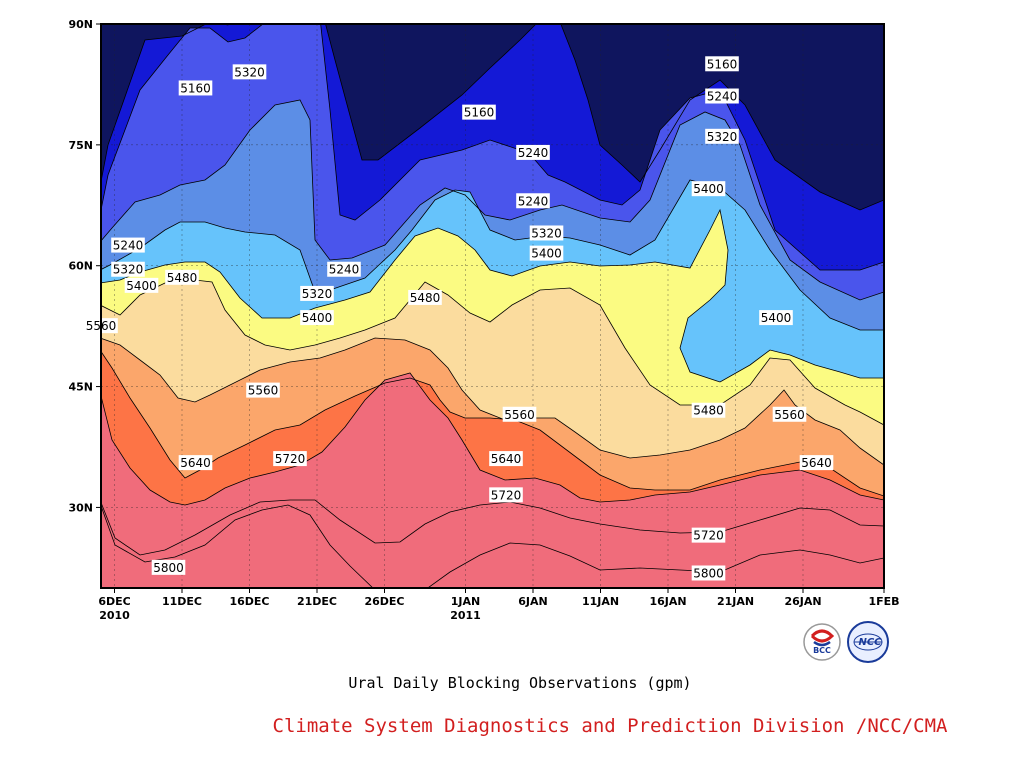 This screenshot has width=1024, height=768. What do you see at coordinates (465, 615) in the screenshot?
I see `x-tick-sublabel: 2011` at bounding box center [465, 615].